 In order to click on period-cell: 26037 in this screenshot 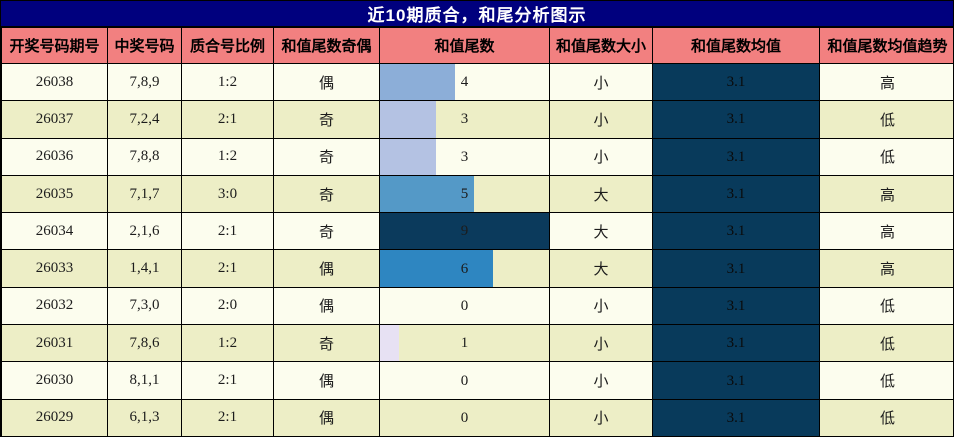, I will do `click(54, 119)`.